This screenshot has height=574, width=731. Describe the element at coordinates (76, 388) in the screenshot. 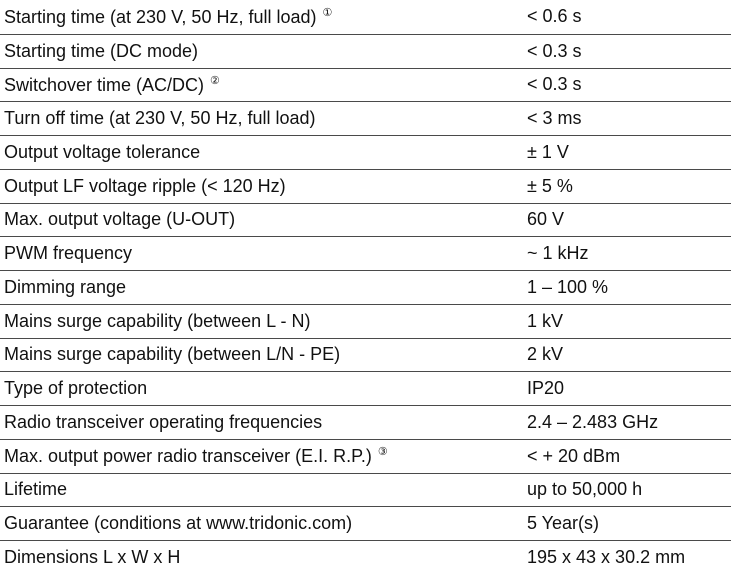

I see `row-label: Type of protection` at that location.